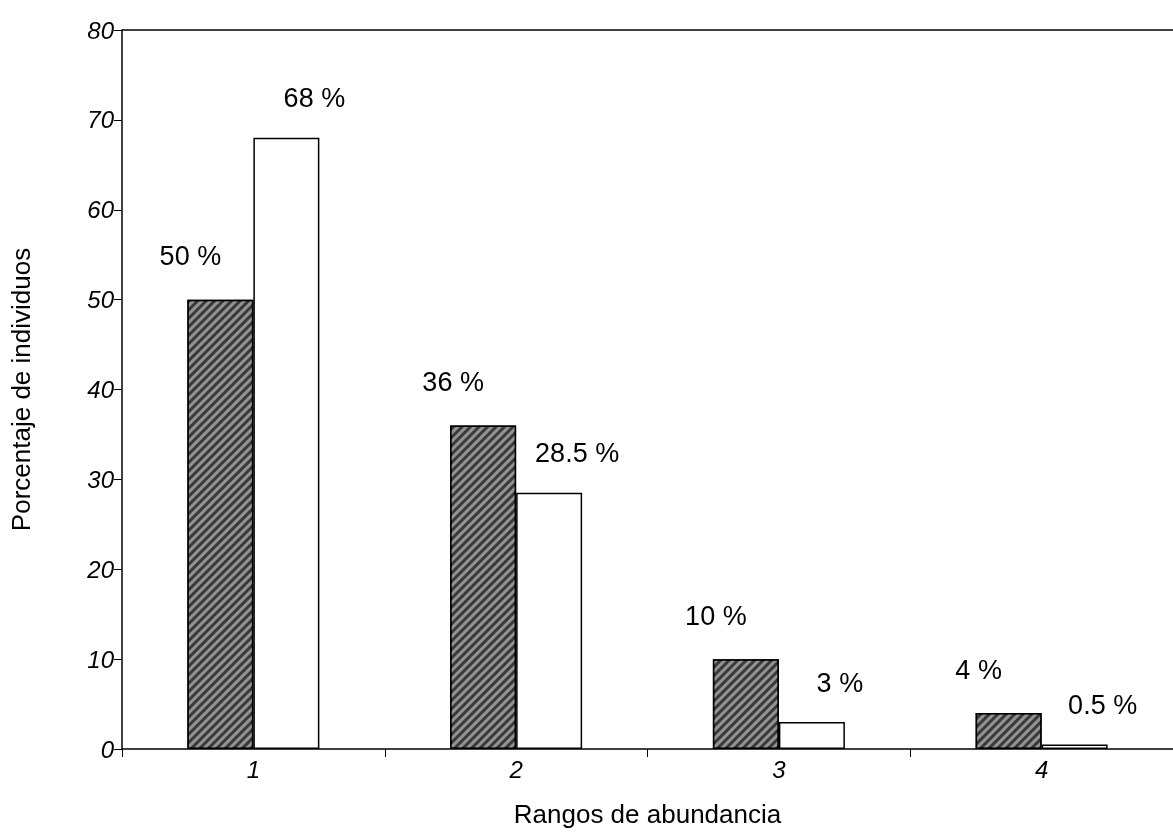 This screenshot has height=839, width=1173. What do you see at coordinates (101, 479) in the screenshot?
I see `y-tick-label: 30` at bounding box center [101, 479].